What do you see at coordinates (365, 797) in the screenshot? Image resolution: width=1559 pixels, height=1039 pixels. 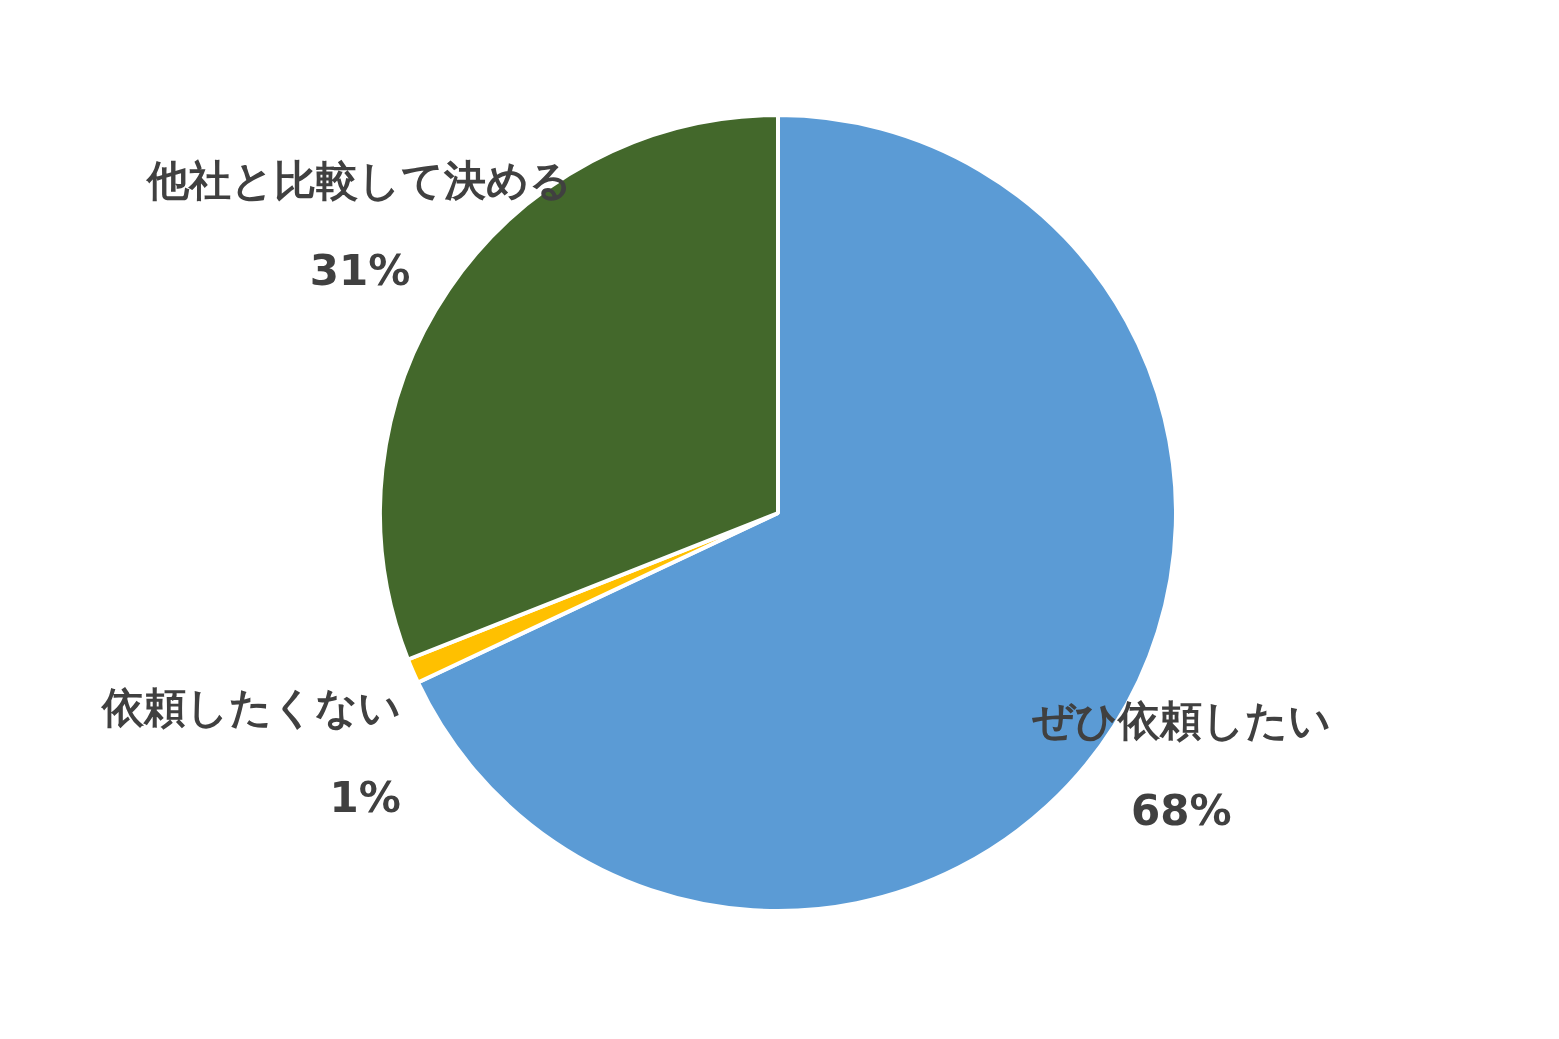 I see `data-label: 1%` at bounding box center [365, 797].